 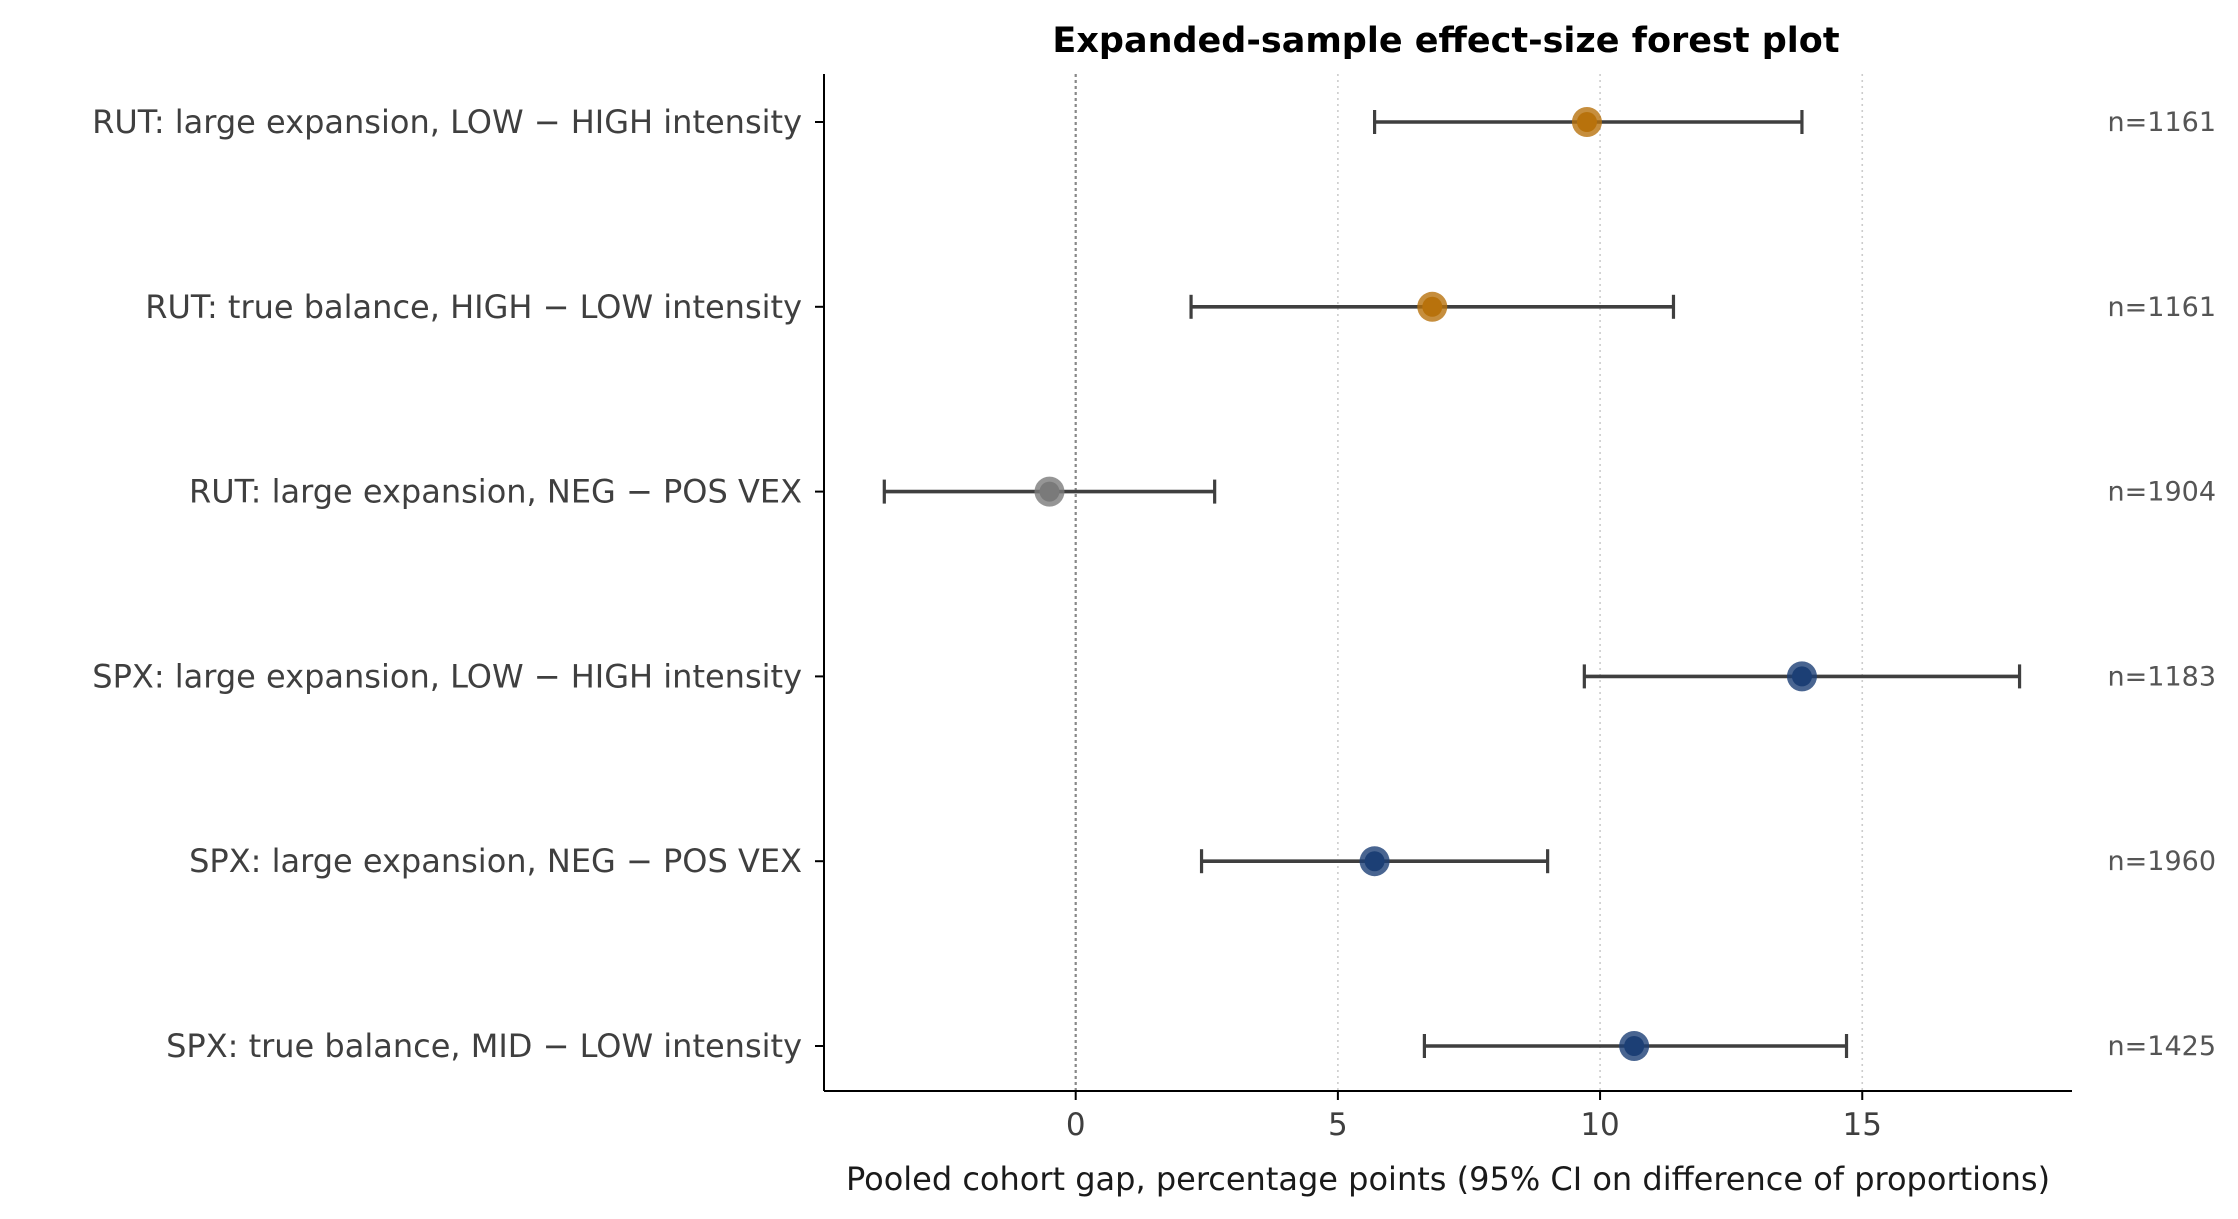 I want to click on x-tick-label: 5, so click(x=1338, y=1125).